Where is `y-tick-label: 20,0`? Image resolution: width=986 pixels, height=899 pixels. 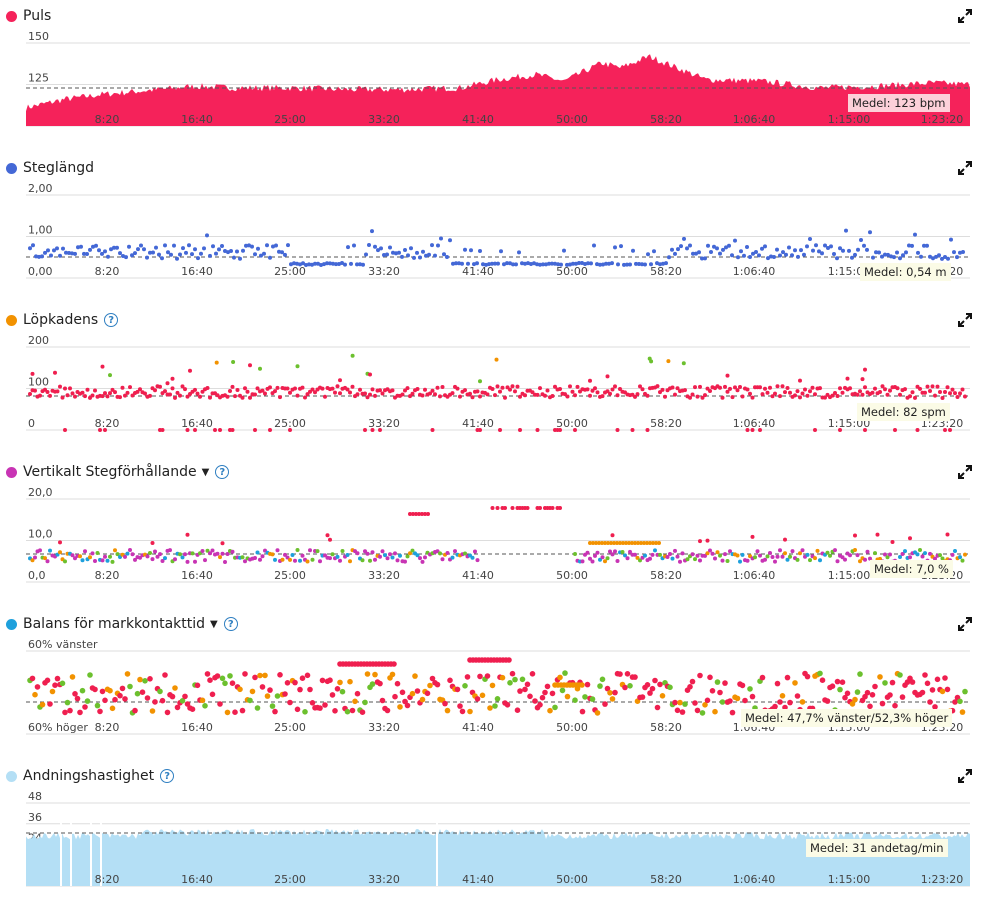
y-tick-label: 20,0 is located at coordinates (40, 492).